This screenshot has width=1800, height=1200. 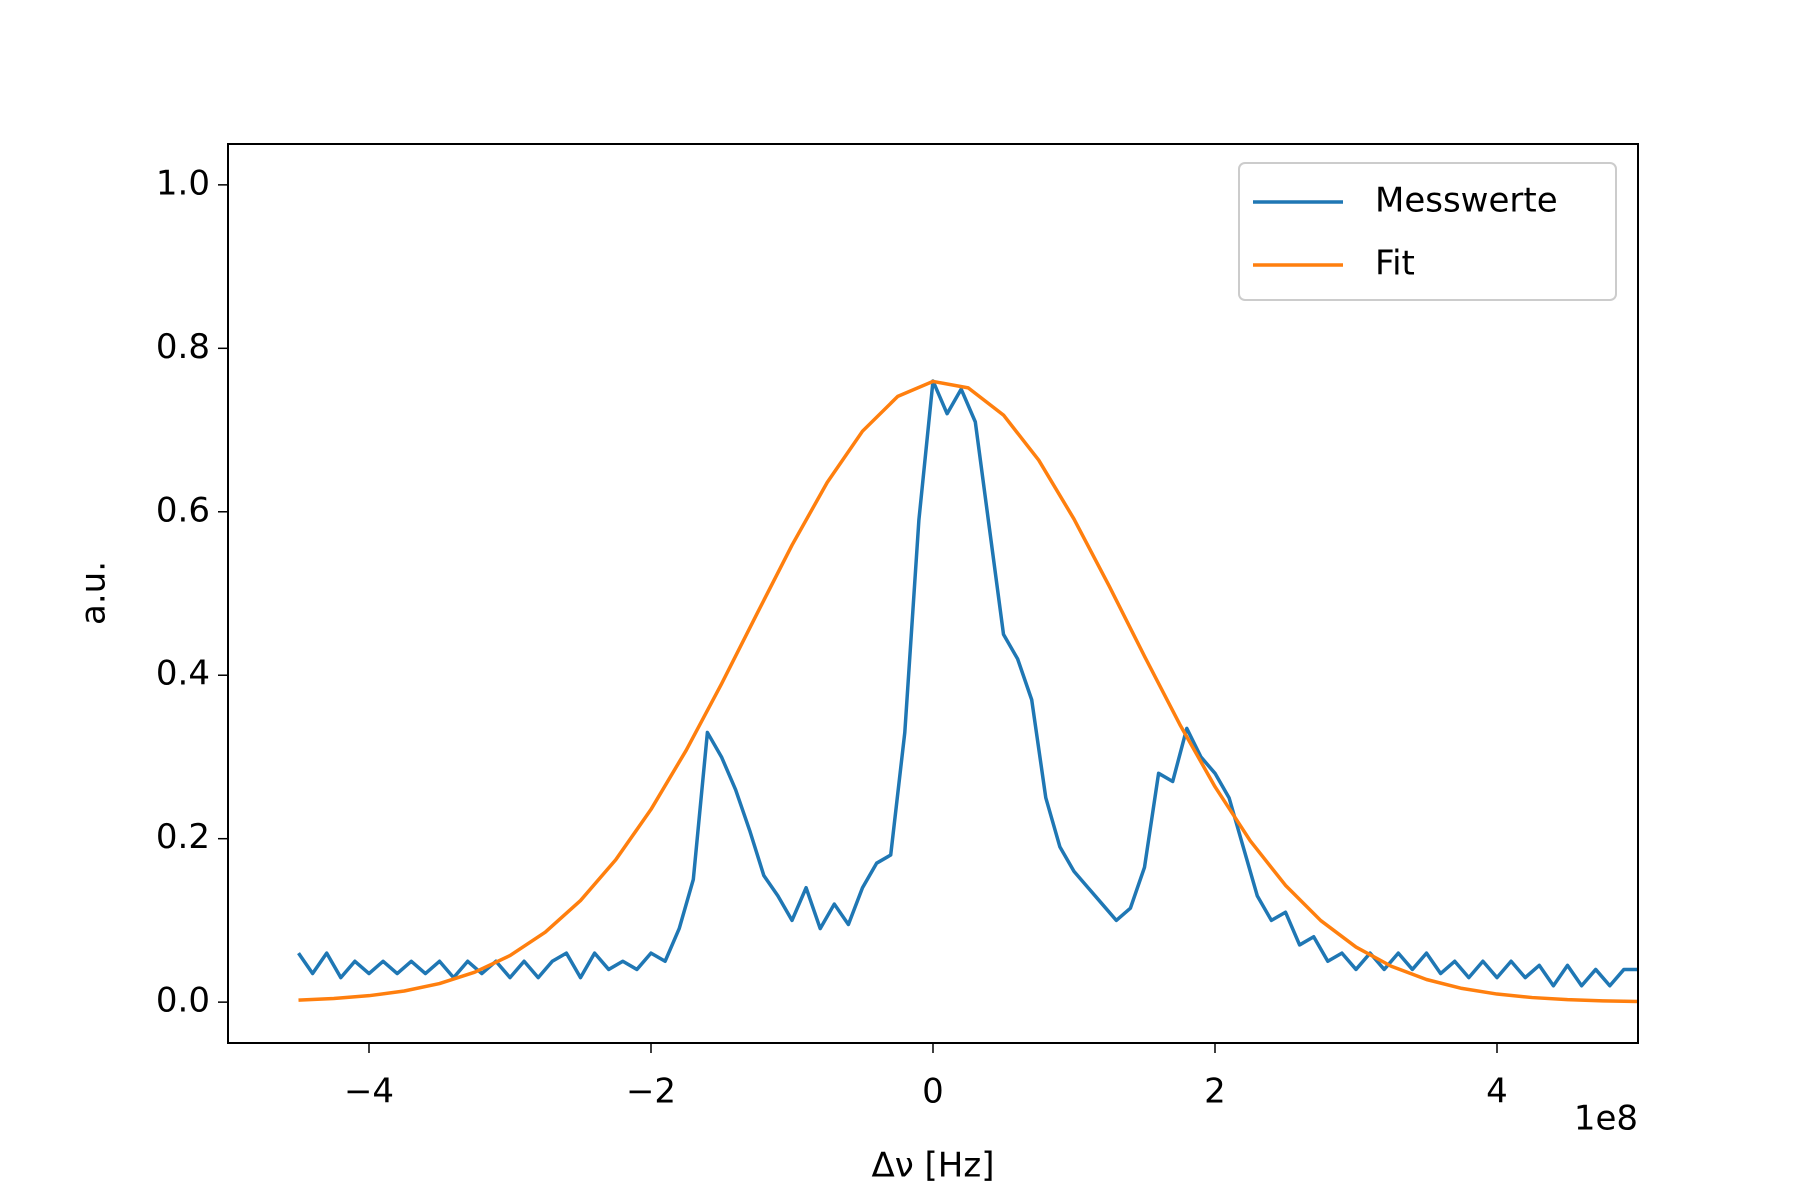 What do you see at coordinates (183, 183) in the screenshot?
I see `y-tick-label: 1.0` at bounding box center [183, 183].